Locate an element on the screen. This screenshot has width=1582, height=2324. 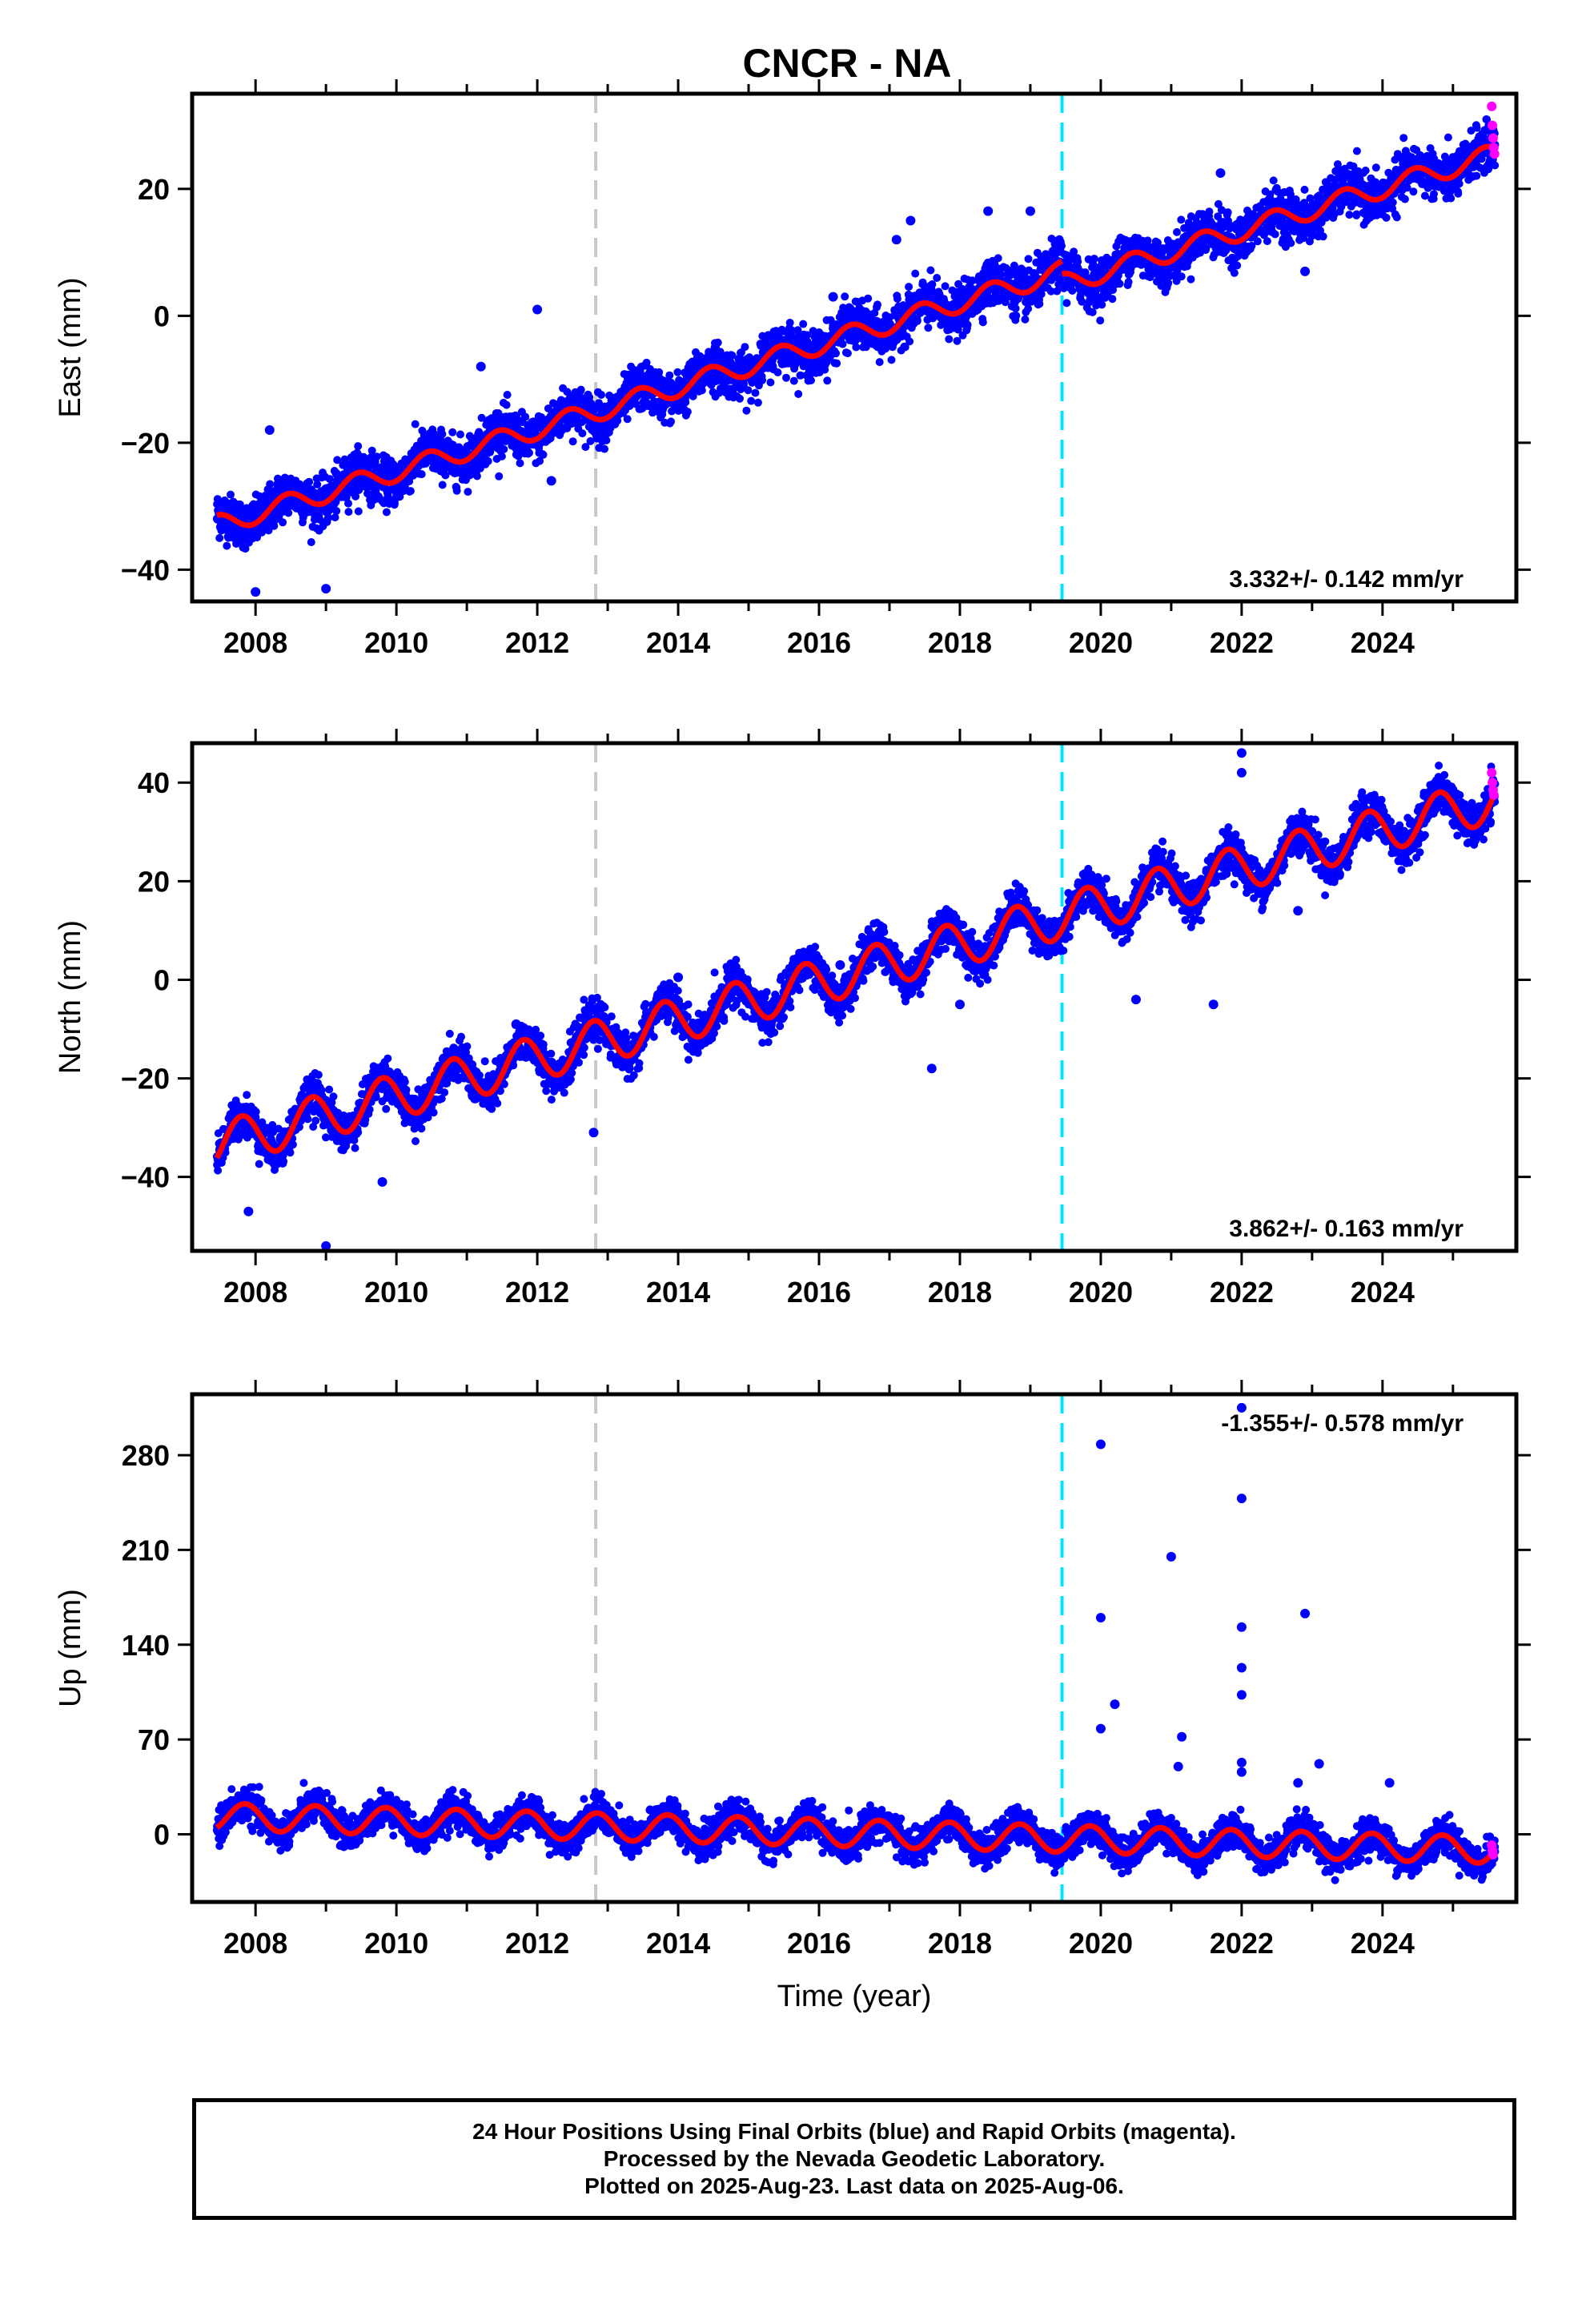
figure-title: CNCR - NA is located at coordinates (847, 63).